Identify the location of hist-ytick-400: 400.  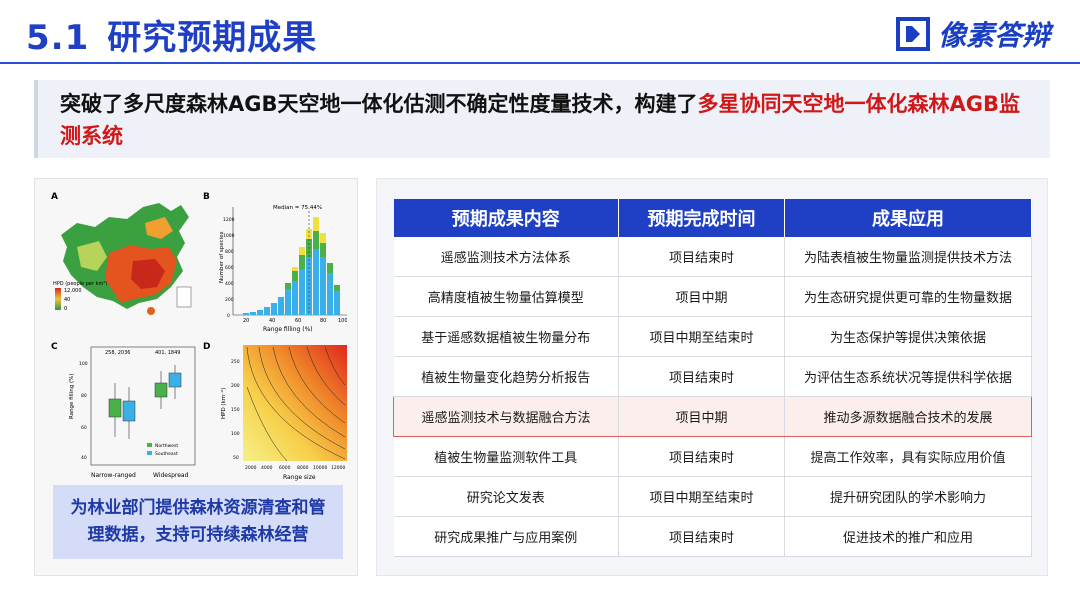
(229, 284).